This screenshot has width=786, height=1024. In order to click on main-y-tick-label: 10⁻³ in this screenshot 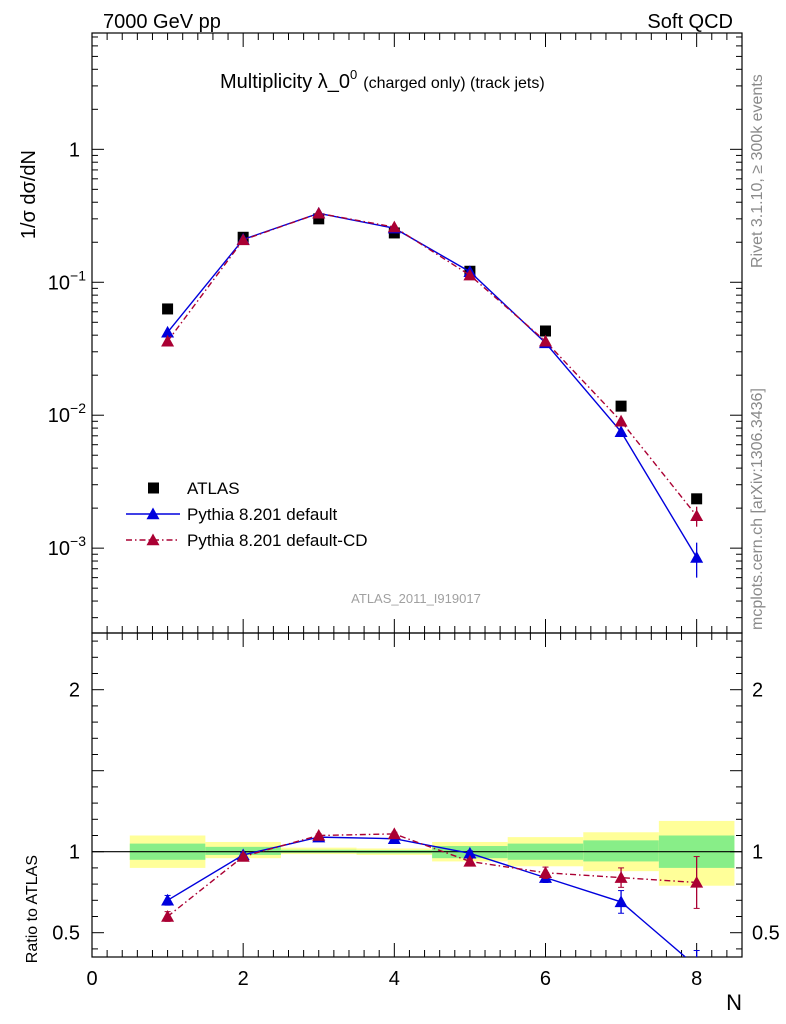, I will do `click(67, 546)`.